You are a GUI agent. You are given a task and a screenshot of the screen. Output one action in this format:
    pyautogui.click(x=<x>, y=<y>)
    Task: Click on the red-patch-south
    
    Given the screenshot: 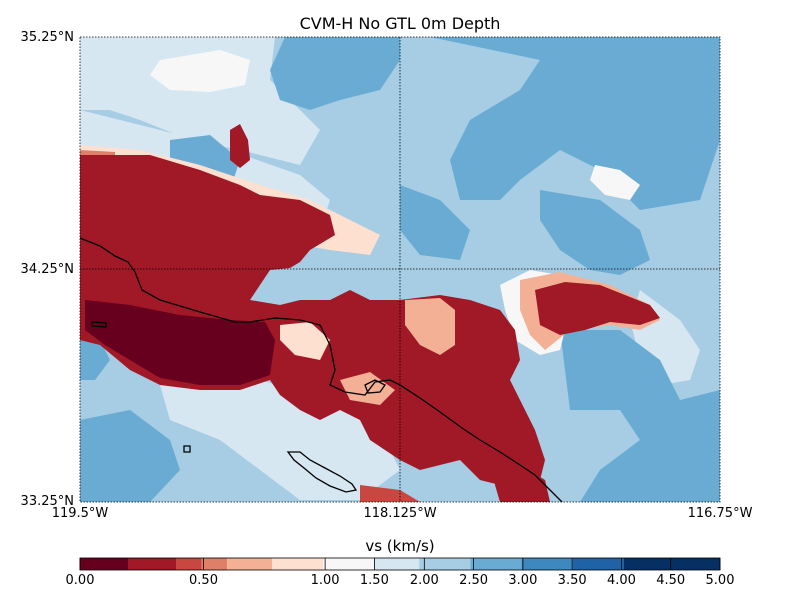 What is the action you would take?
    pyautogui.click(x=522, y=483)
    